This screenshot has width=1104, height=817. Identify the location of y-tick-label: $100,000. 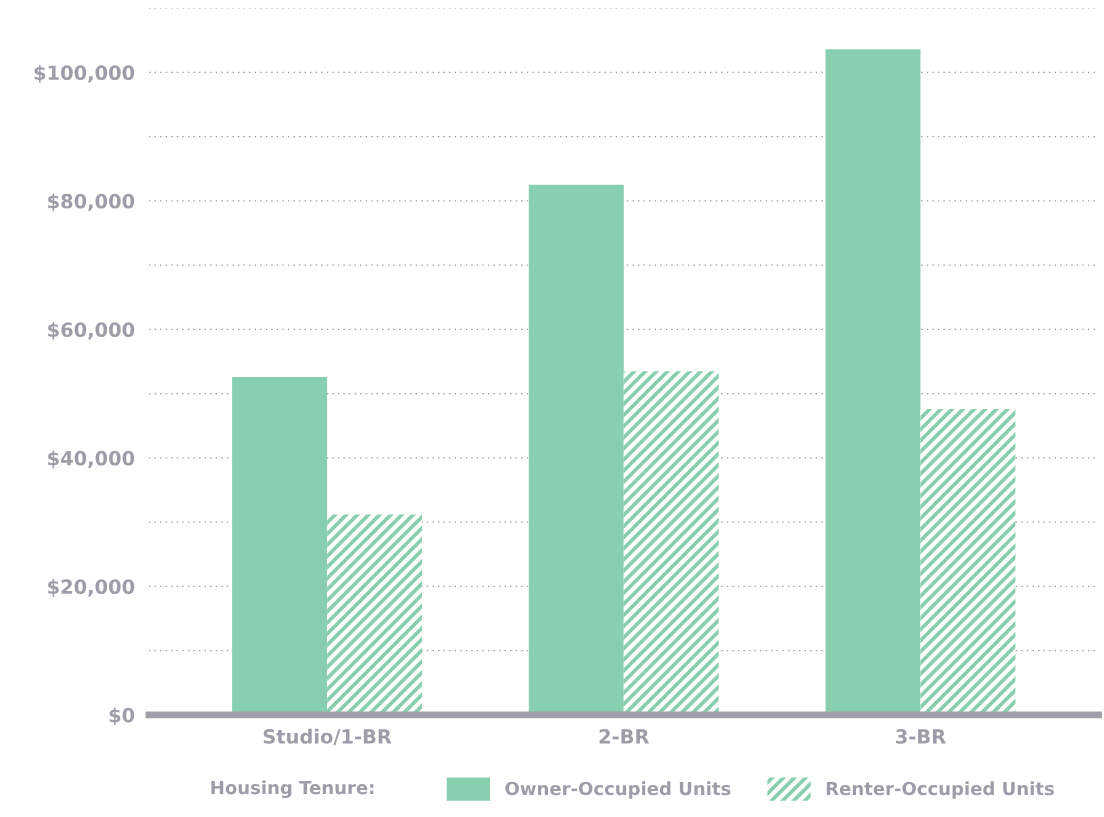
(84, 74).